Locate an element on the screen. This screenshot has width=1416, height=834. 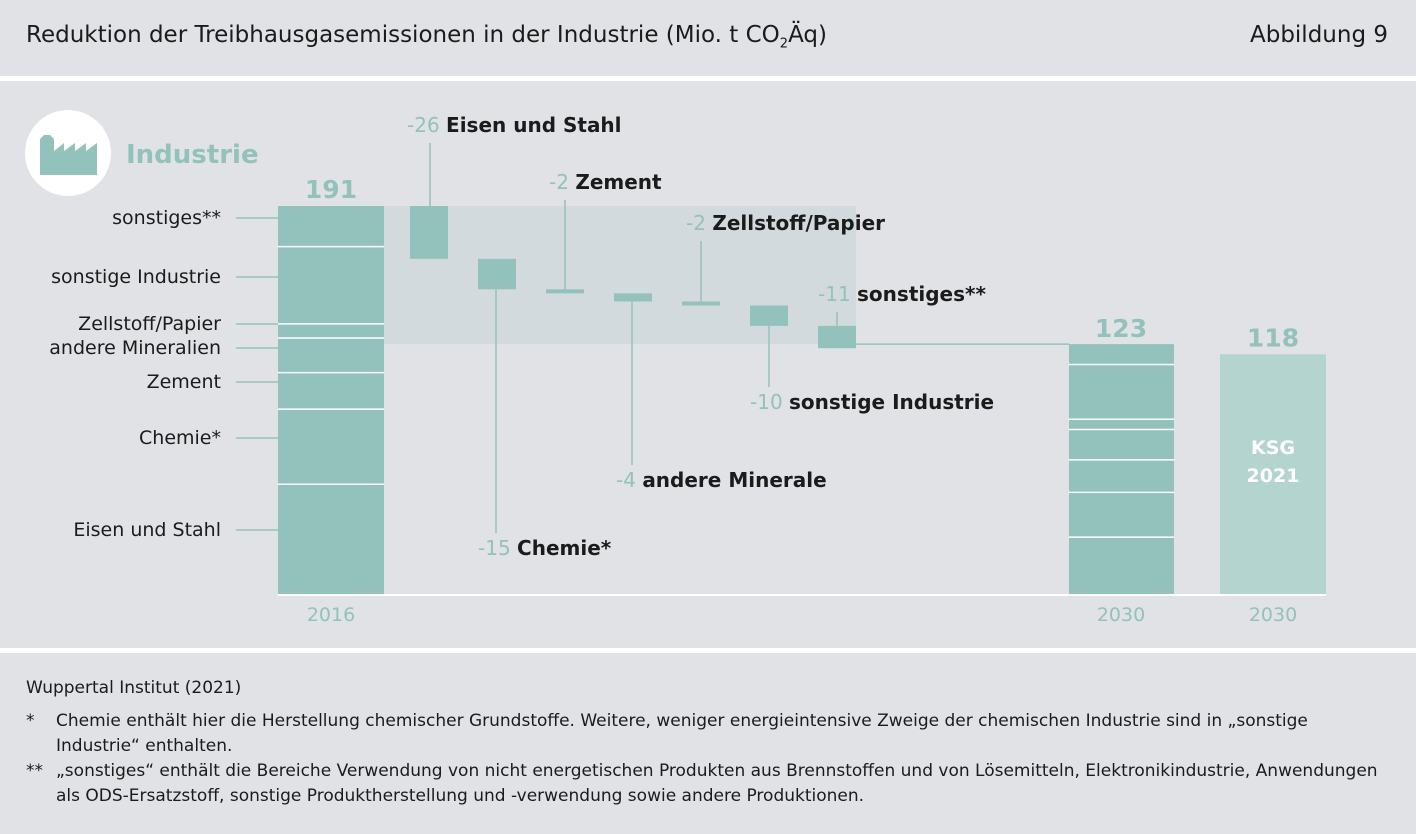
footnote-mark: * is located at coordinates (30, 721).